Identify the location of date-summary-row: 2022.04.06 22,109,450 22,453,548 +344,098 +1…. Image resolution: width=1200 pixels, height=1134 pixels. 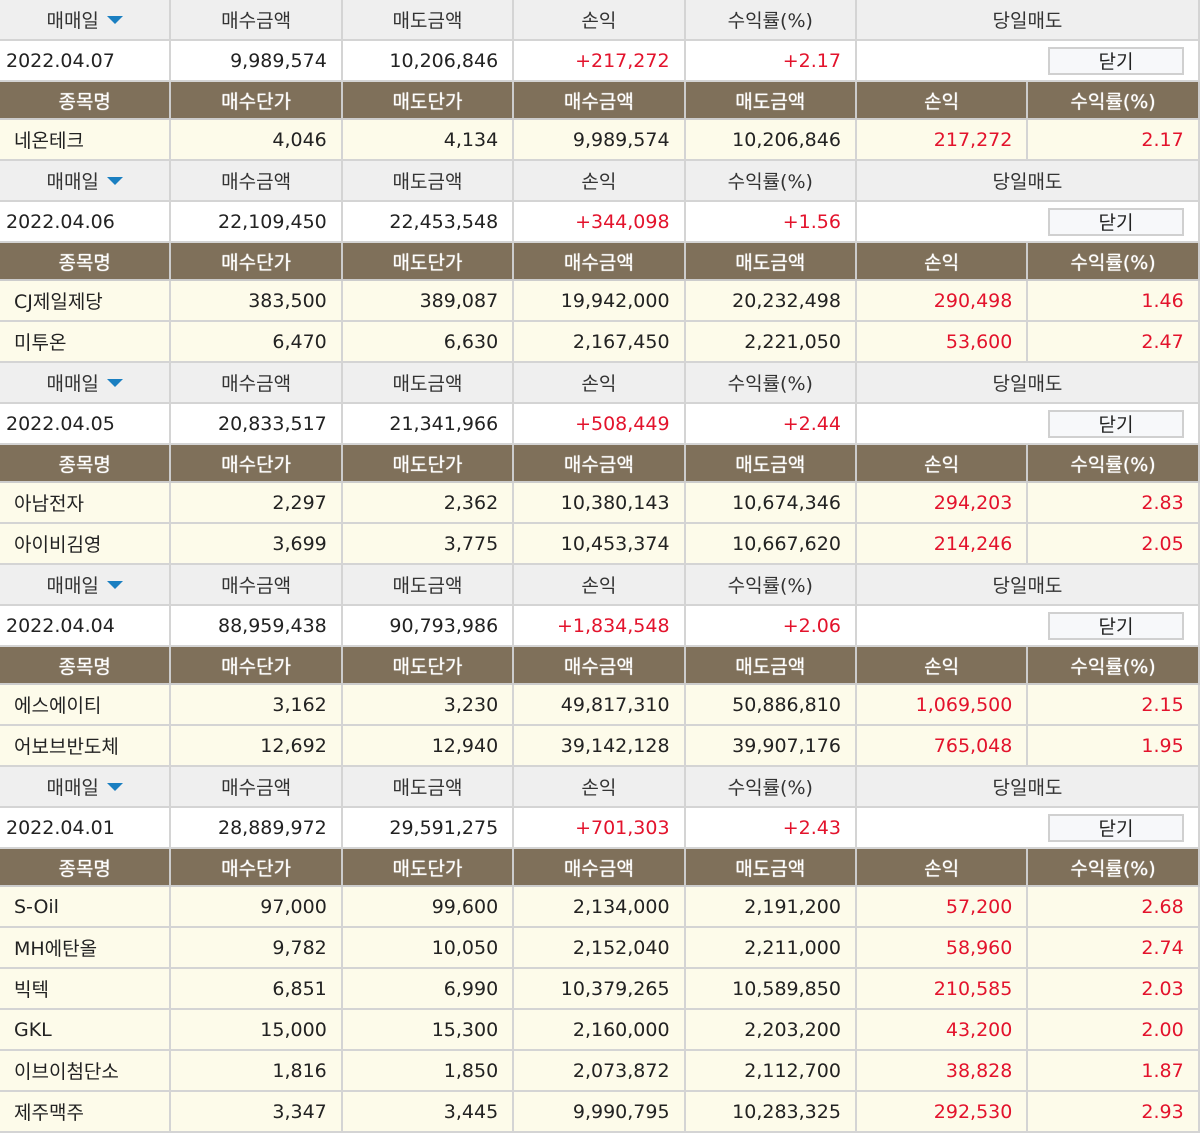
(600, 222).